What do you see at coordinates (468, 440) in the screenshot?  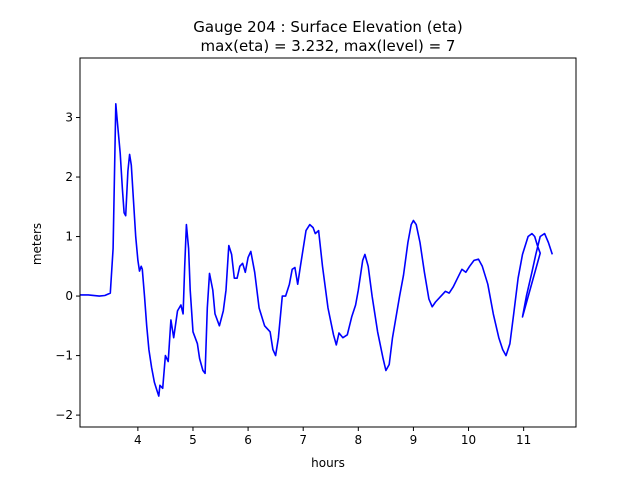 I see `x-tick-label: 10` at bounding box center [468, 440].